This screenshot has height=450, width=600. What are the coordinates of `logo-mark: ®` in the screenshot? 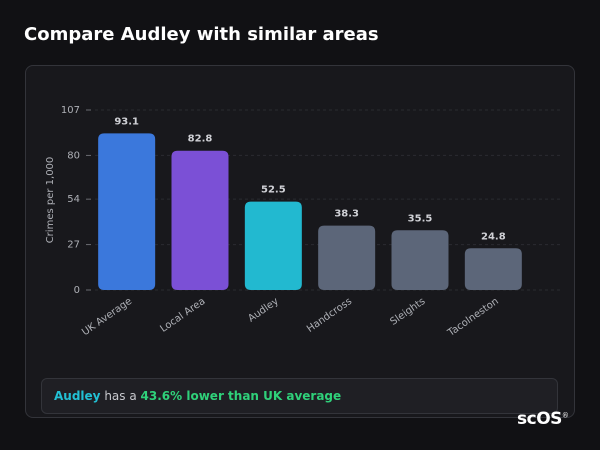 It's located at (565, 415).